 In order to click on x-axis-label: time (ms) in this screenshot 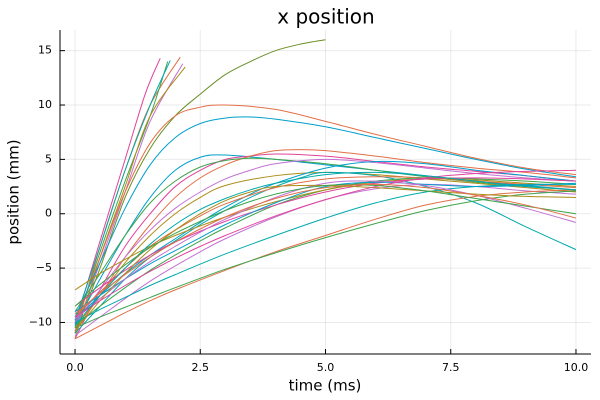, I will do `click(325, 386)`.